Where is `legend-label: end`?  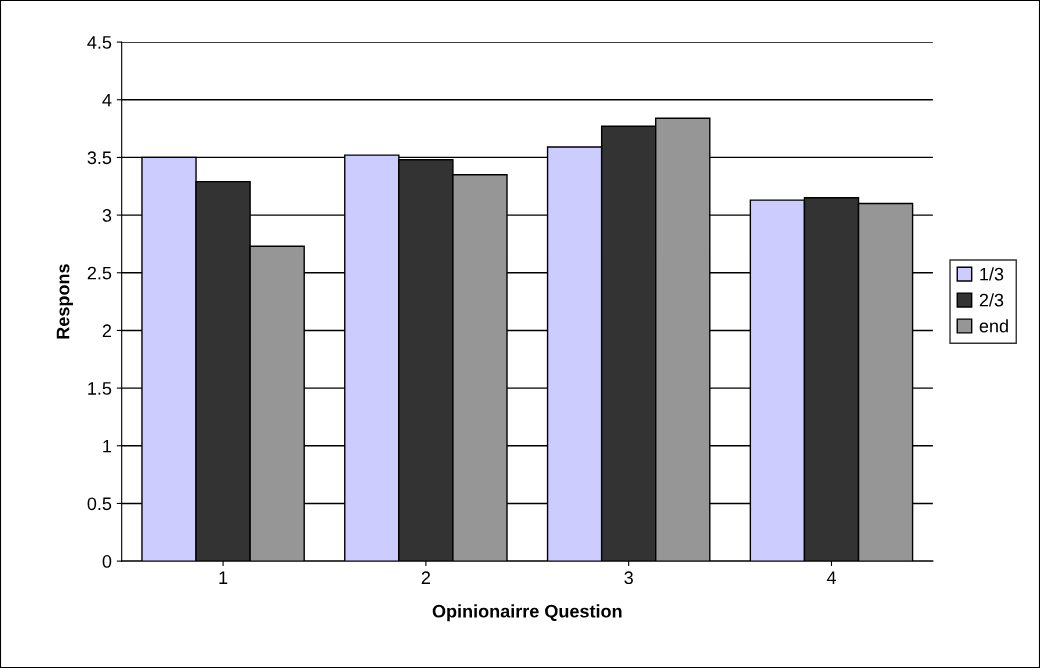 legend-label: end is located at coordinates (993, 326).